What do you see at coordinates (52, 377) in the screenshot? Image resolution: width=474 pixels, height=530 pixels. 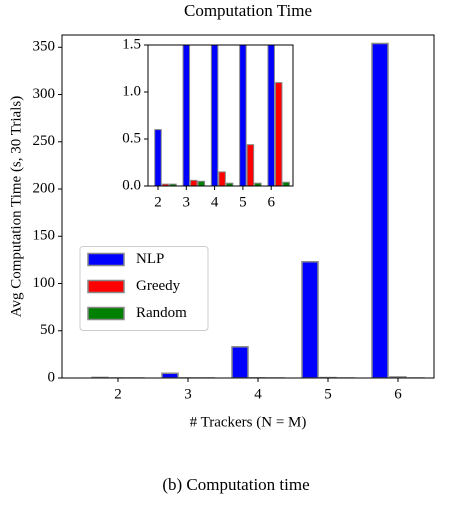 I see `y-tick-label: 0` at bounding box center [52, 377].